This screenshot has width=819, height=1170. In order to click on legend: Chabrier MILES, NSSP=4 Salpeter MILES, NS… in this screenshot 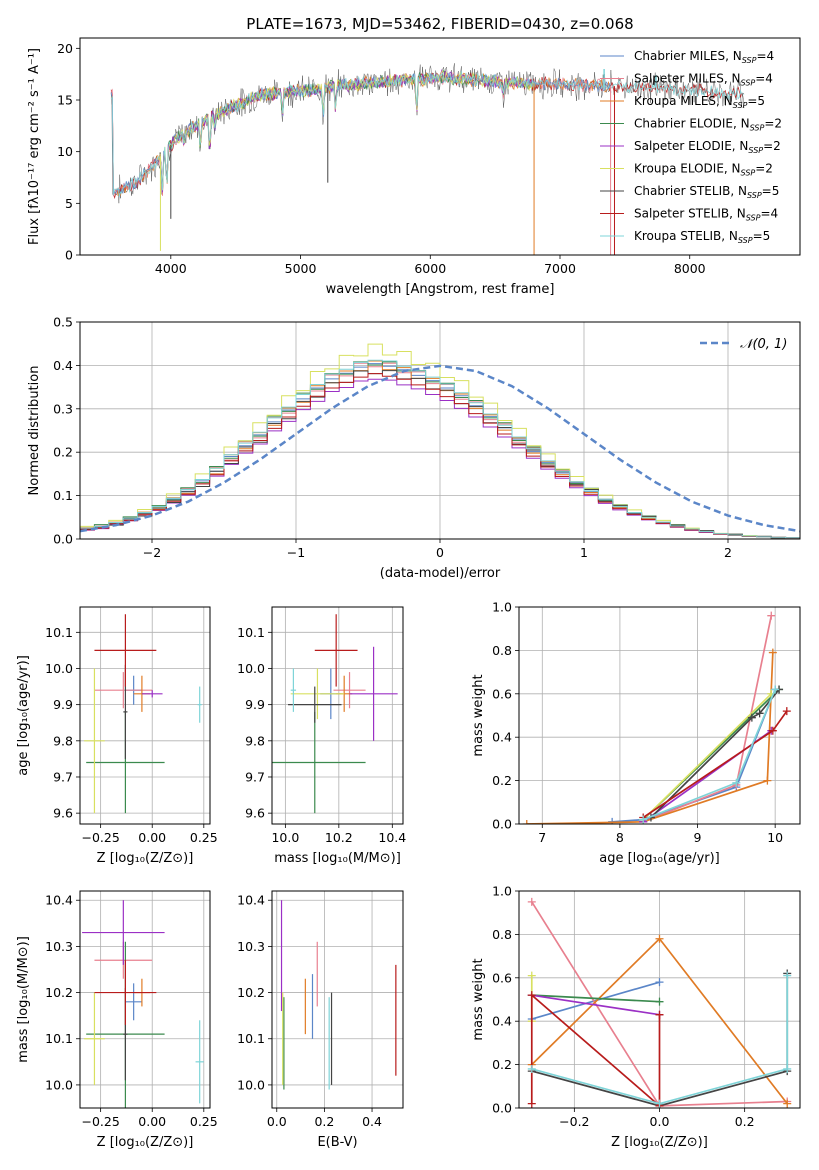, I will do `click(691, 147)`.